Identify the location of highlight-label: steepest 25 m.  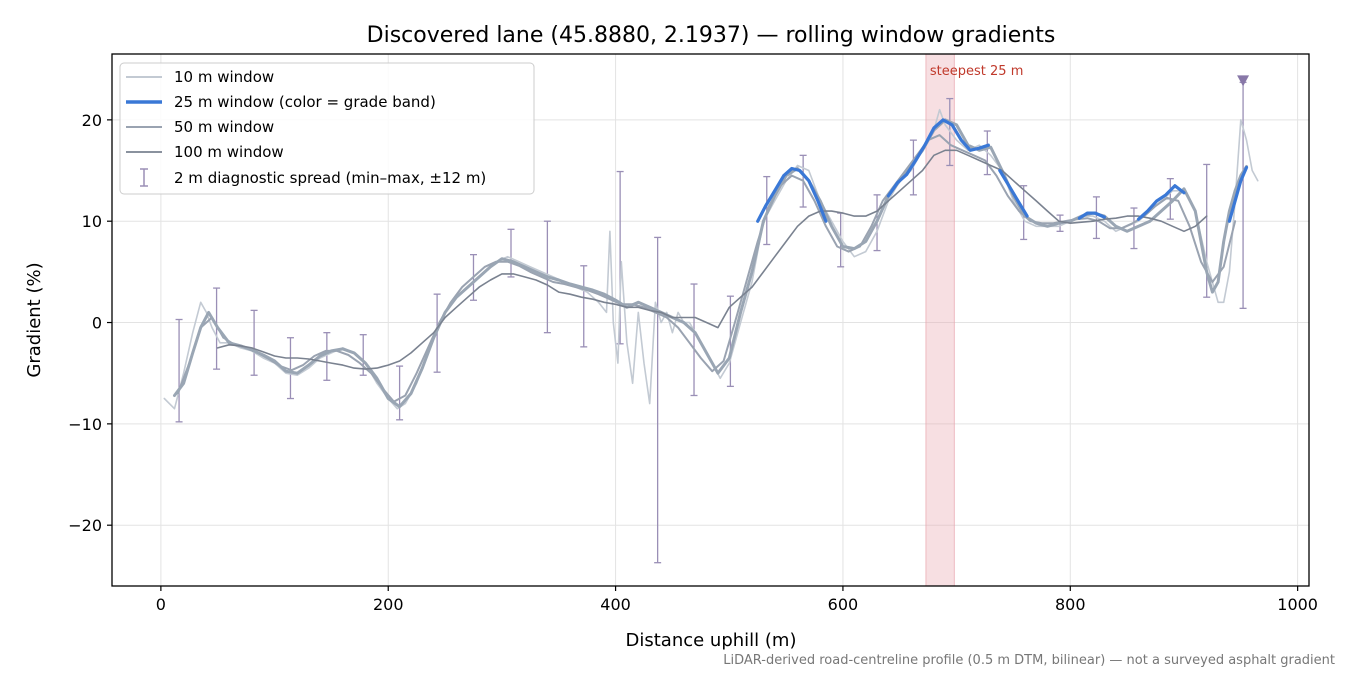
(976, 71).